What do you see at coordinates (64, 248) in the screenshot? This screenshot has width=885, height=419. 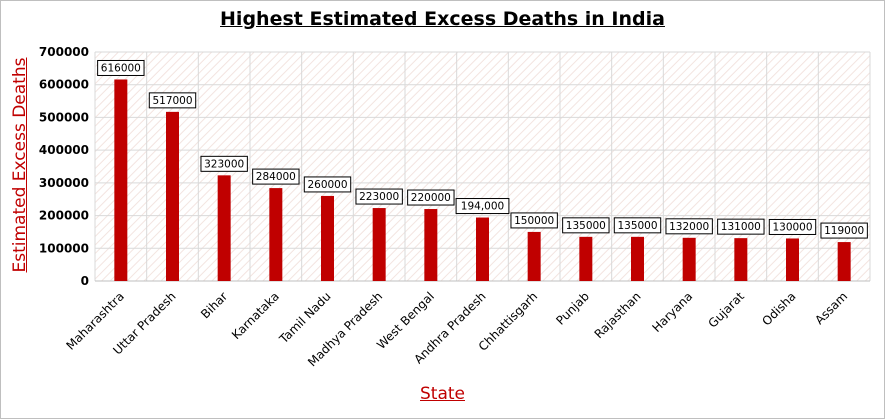 I see `y-tick-label: 100000` at bounding box center [64, 248].